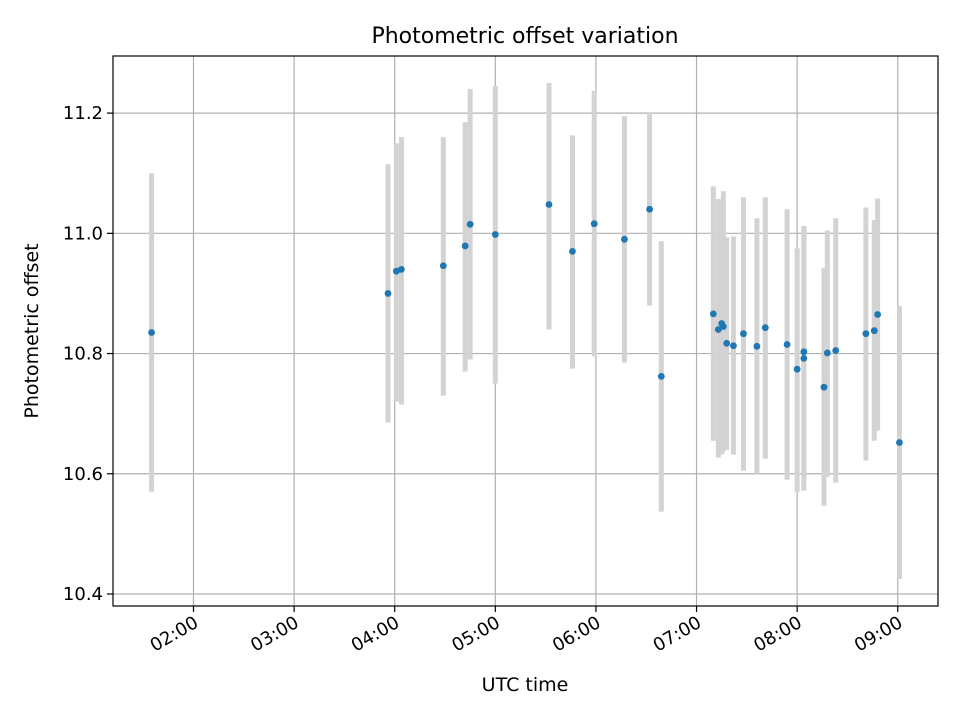 The width and height of the screenshot is (960, 720). Describe the element at coordinates (83, 233) in the screenshot. I see `y-tick-label: 11.0` at that location.